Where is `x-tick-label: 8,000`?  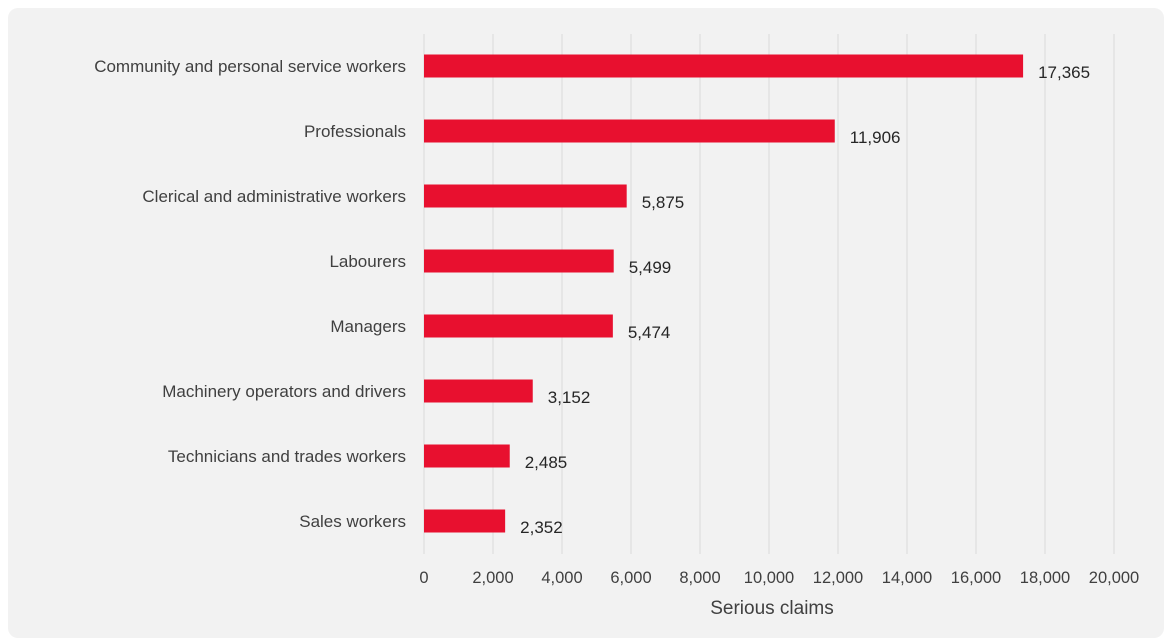 x-tick-label: 8,000 is located at coordinates (699, 578).